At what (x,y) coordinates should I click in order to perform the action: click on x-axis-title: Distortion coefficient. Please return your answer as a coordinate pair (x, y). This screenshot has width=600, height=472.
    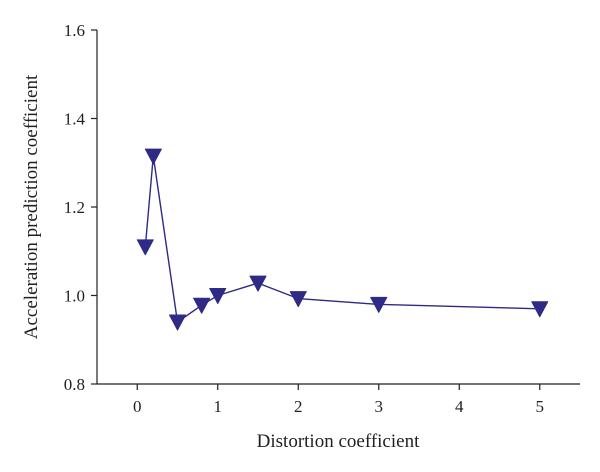
    Looking at the image, I should click on (338, 441).